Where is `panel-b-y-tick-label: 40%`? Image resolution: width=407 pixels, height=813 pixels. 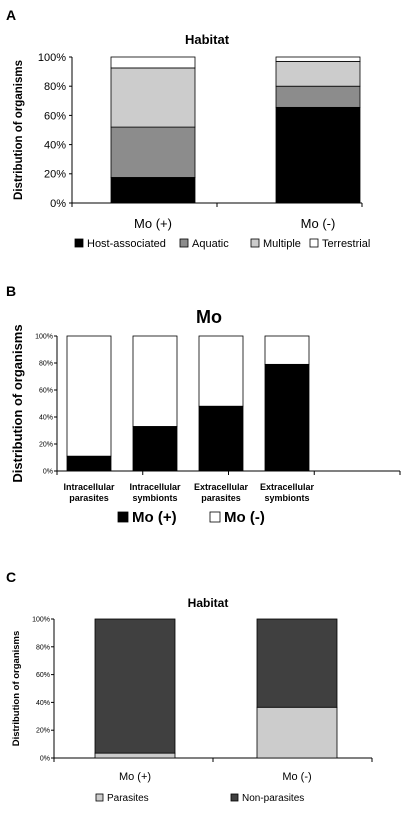
panel-b-y-tick-label: 40% is located at coordinates (46, 417).